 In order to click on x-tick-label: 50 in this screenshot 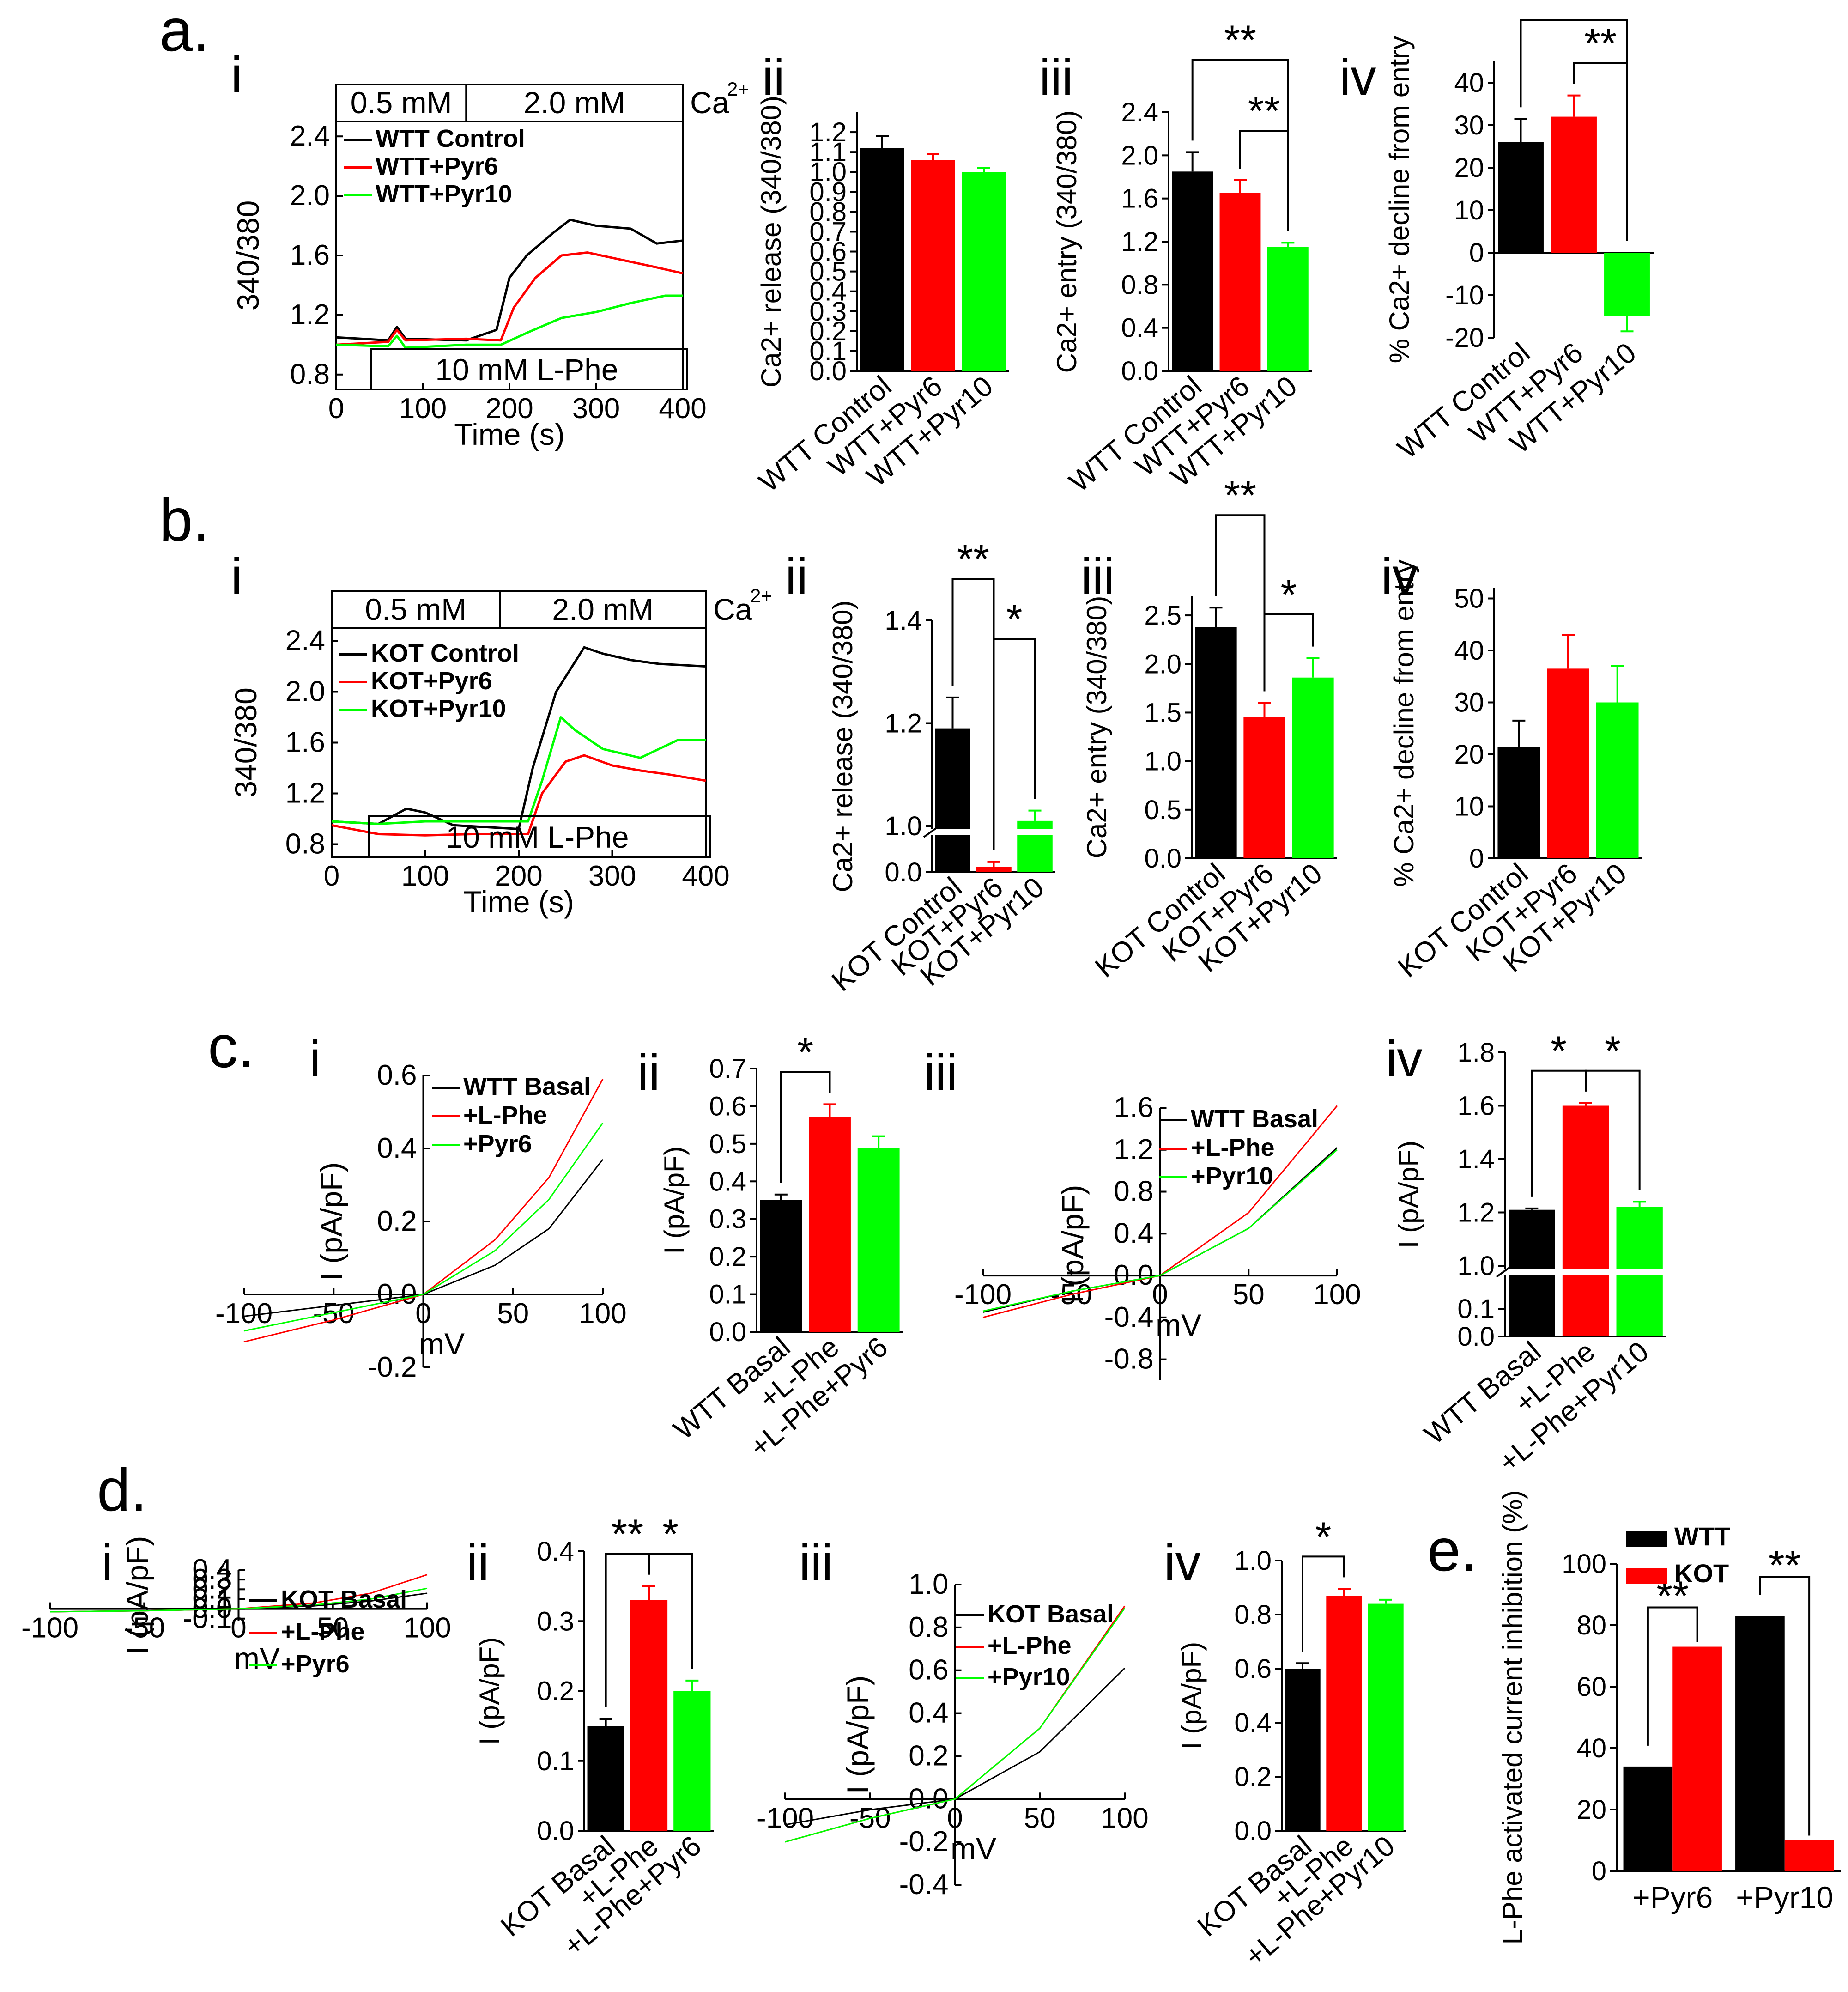, I will do `click(1040, 1818)`.